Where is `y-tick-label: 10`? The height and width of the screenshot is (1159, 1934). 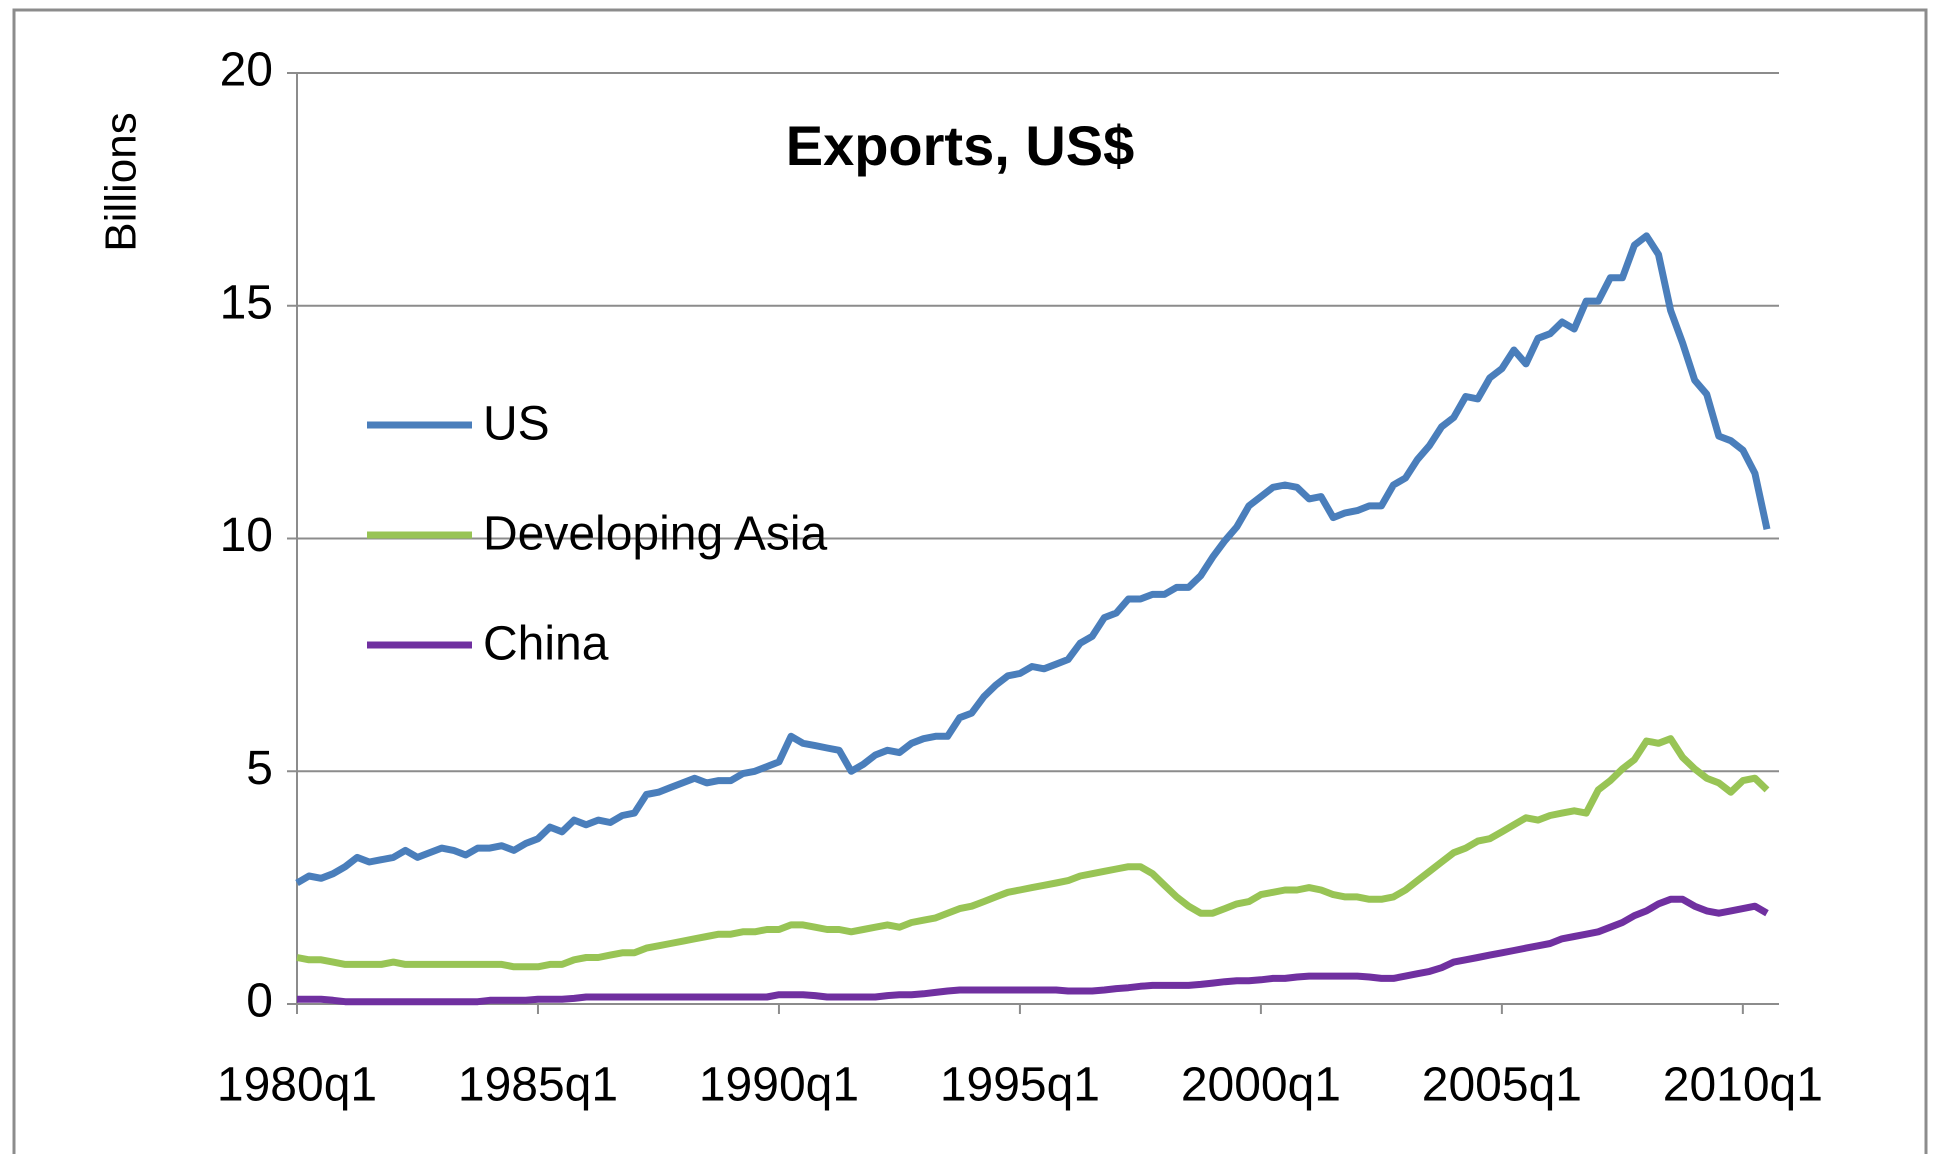 y-tick-label: 10 is located at coordinates (246, 535).